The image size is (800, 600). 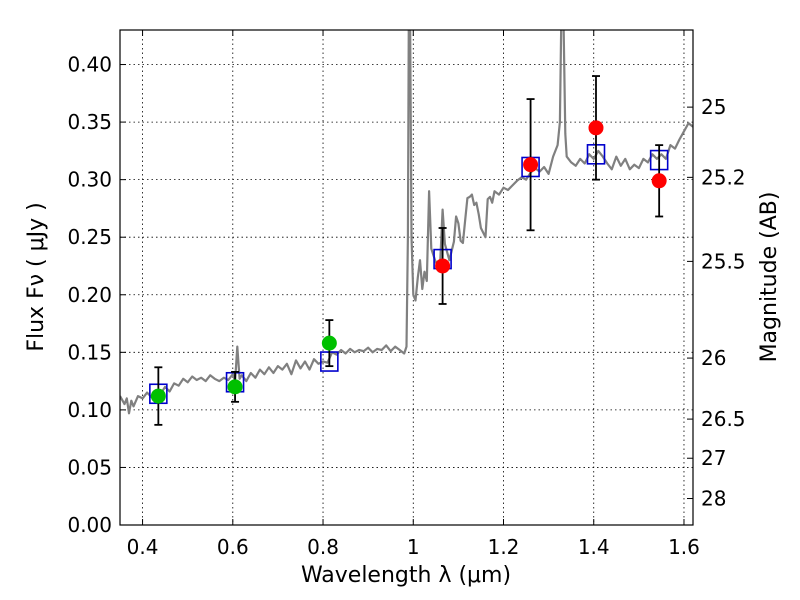 What do you see at coordinates (323, 547) in the screenshot?
I see `x-tick-label: 0.8` at bounding box center [323, 547].